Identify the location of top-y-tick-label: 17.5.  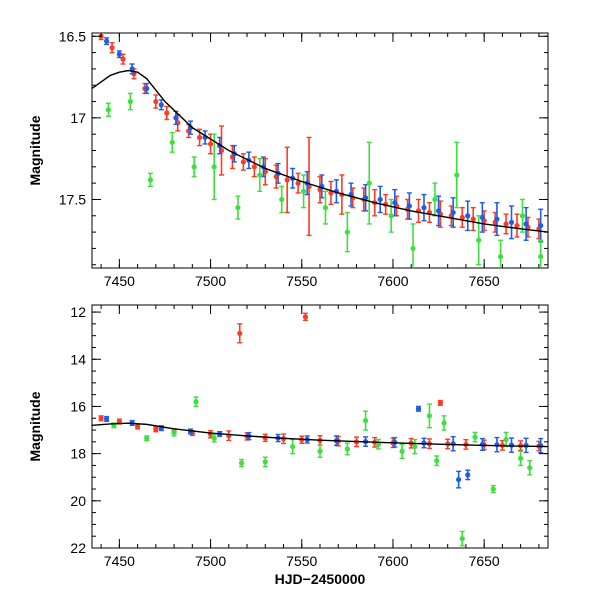
(72, 199).